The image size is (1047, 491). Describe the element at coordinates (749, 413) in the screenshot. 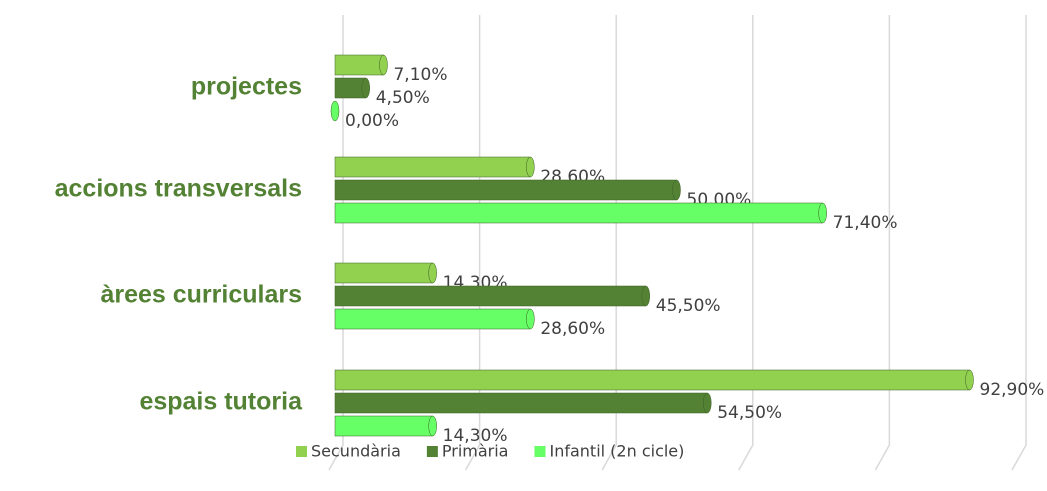

I see `value-label: 54,50%` at that location.